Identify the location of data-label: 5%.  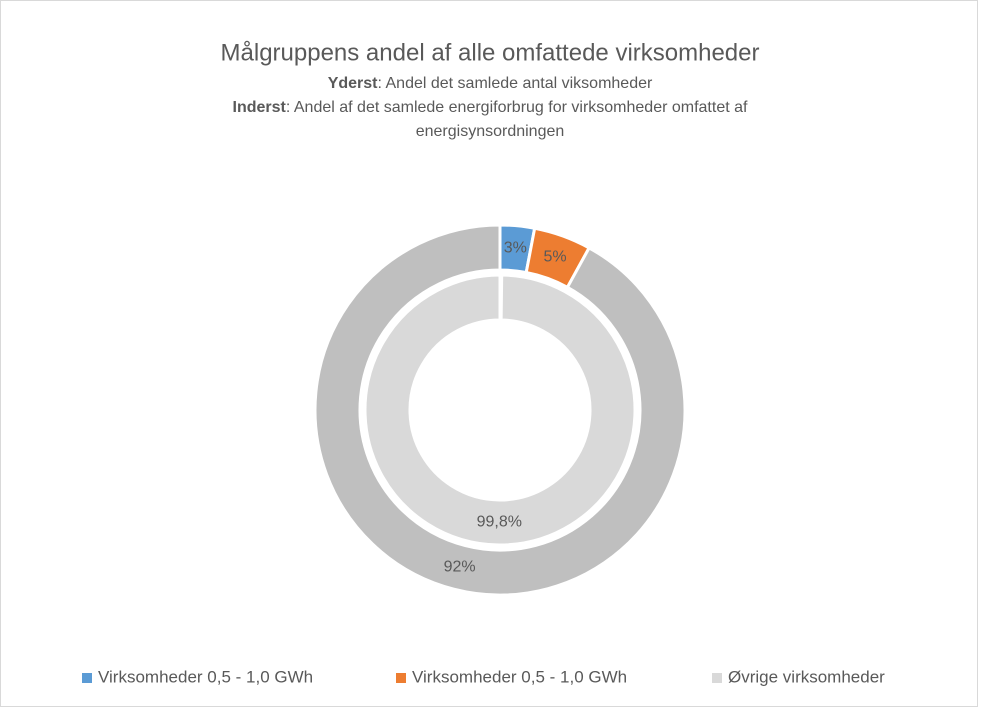
(554, 256).